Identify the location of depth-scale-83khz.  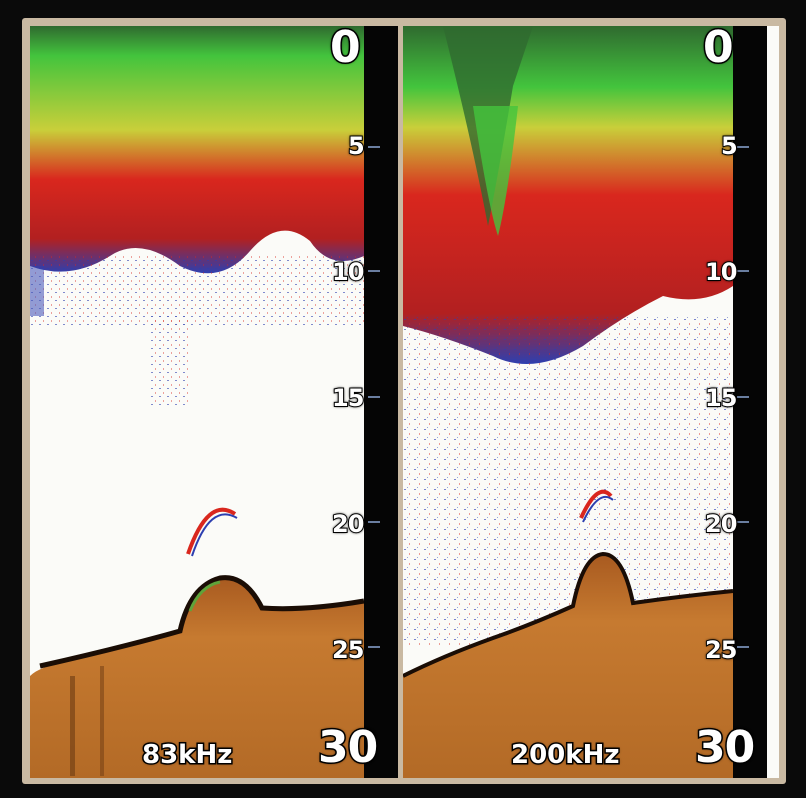
(381, 402).